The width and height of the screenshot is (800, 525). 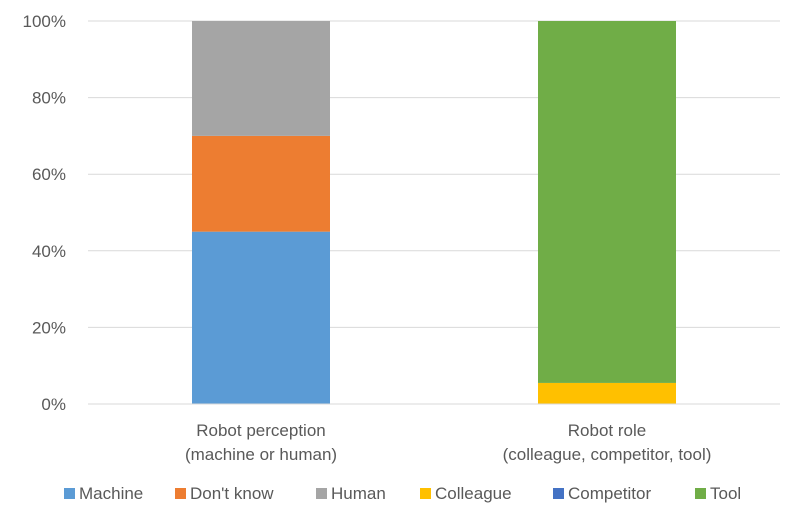 I want to click on bar-segment-don-t-know, so click(x=261, y=183).